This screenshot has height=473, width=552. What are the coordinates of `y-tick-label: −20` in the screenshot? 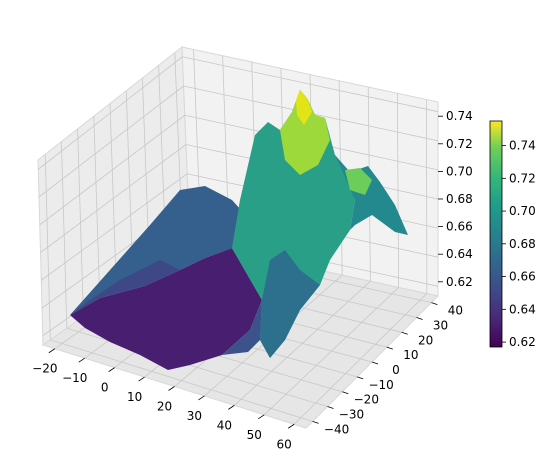 It's located at (366, 400).